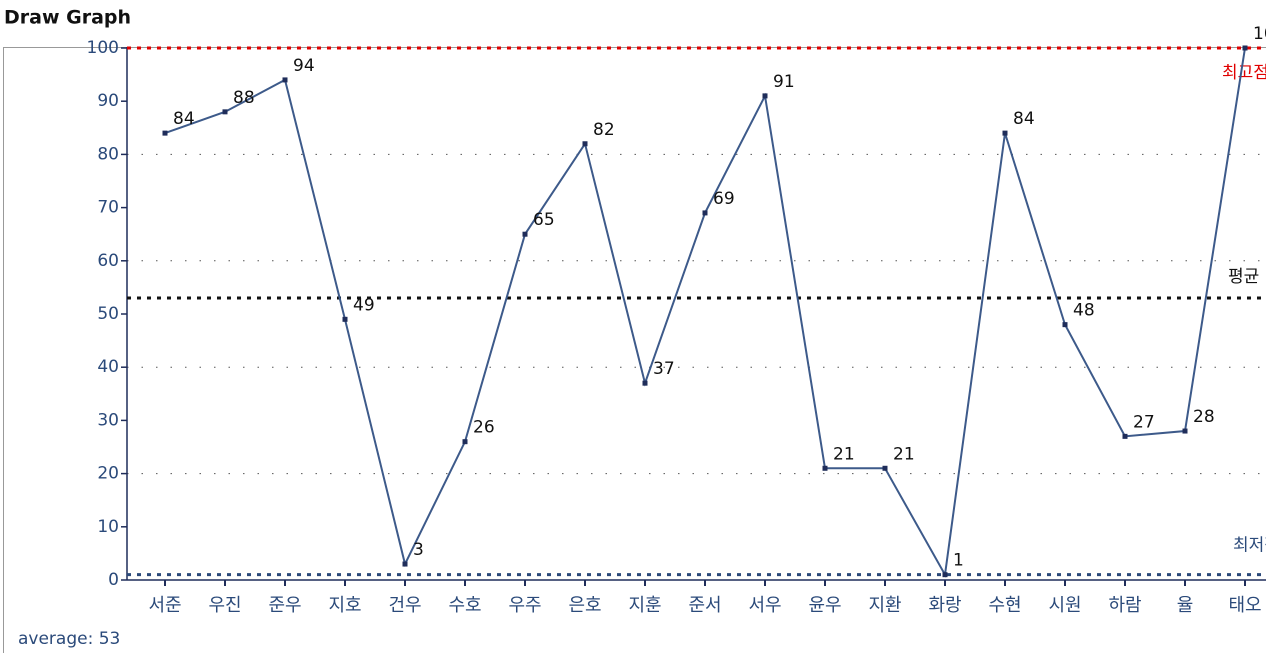  I want to click on y-tick-label: 80, so click(108, 154).